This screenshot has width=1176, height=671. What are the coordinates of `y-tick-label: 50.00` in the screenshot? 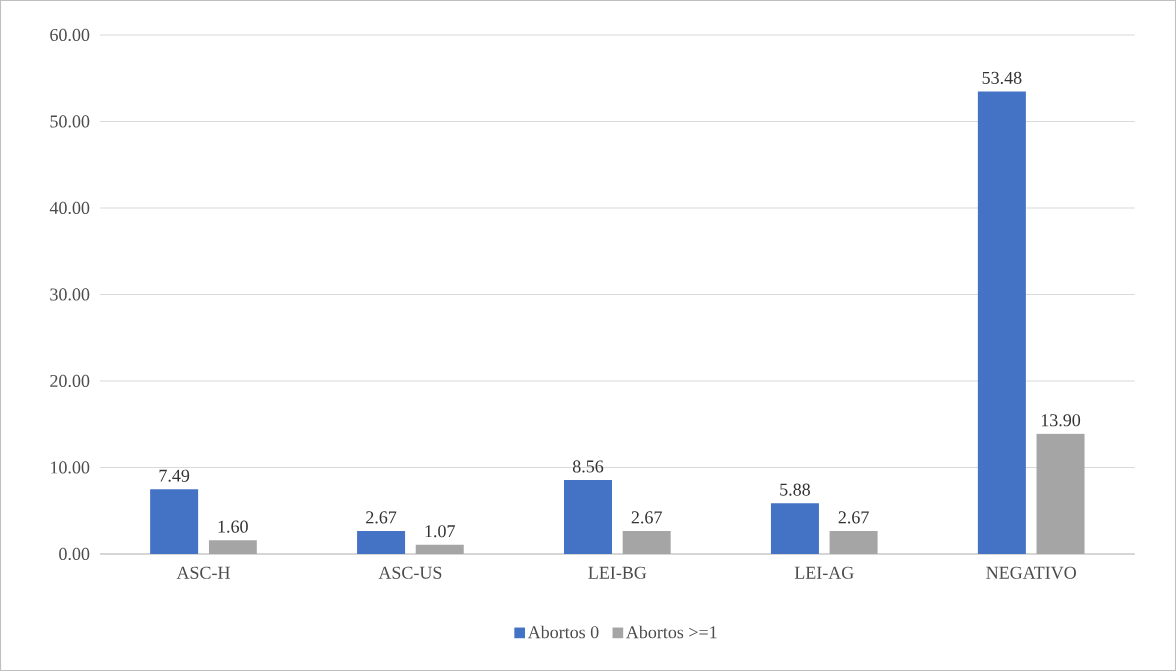 It's located at (70, 121).